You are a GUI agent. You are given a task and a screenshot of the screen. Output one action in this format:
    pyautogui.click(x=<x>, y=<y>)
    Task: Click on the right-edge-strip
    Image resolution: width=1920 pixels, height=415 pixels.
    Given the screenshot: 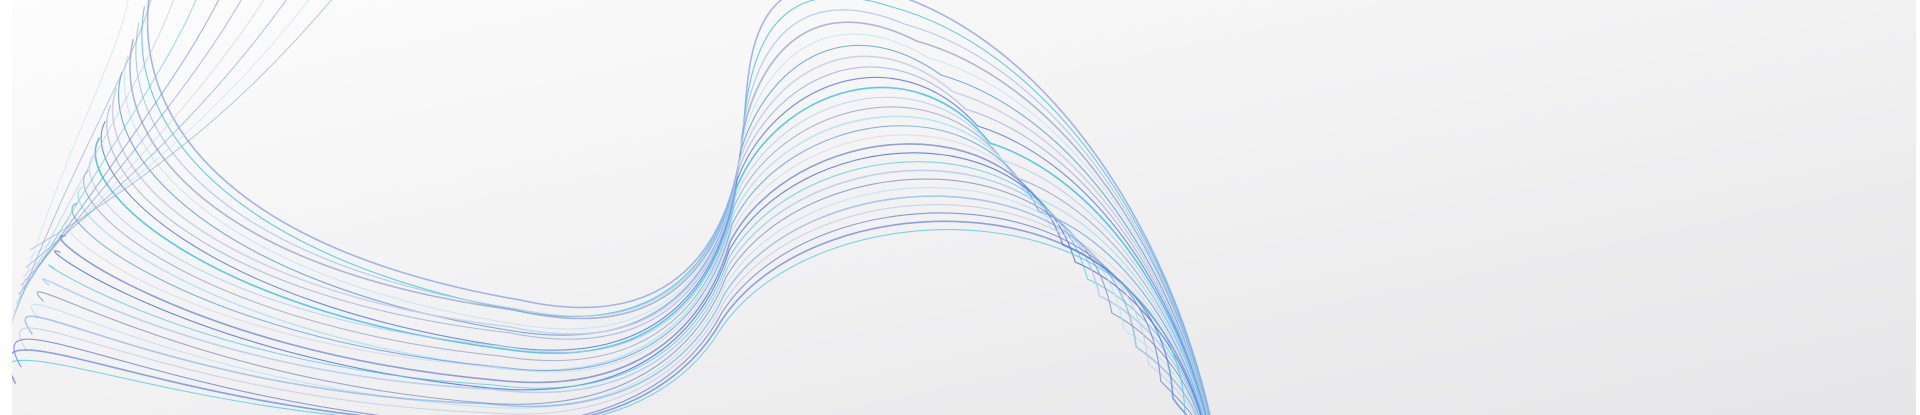 What is the action you would take?
    pyautogui.click(x=1918, y=207)
    